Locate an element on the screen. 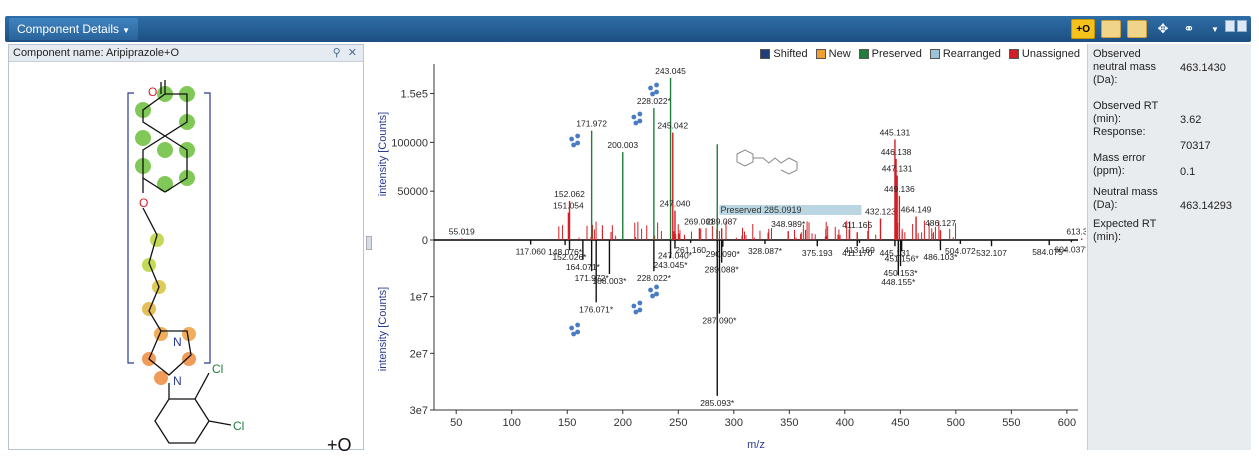 The height and width of the screenshot is (458, 1259). bottom-peak-label: 285.093* is located at coordinates (717, 403).